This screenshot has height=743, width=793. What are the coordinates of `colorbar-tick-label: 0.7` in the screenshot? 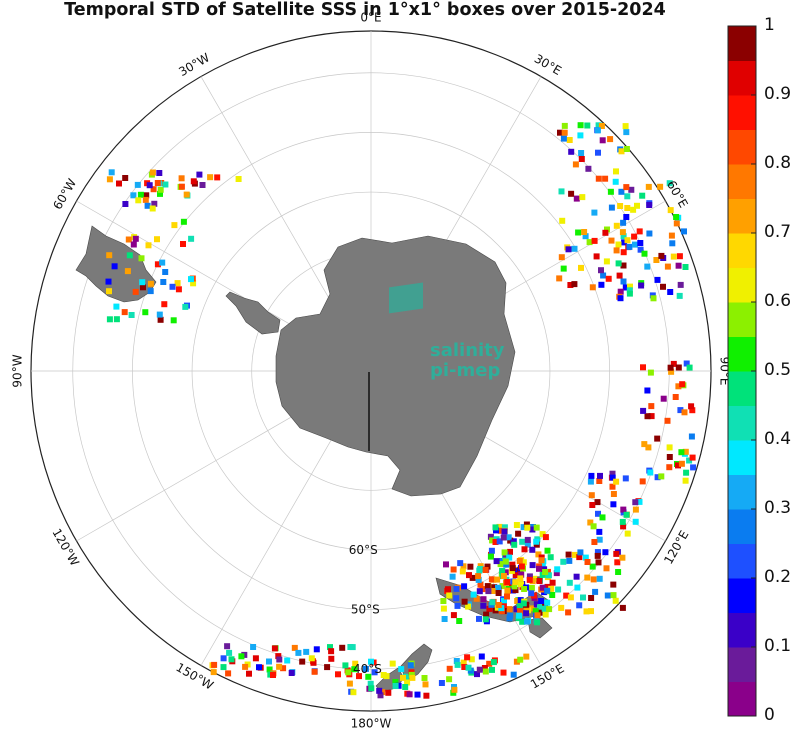 It's located at (778, 232).